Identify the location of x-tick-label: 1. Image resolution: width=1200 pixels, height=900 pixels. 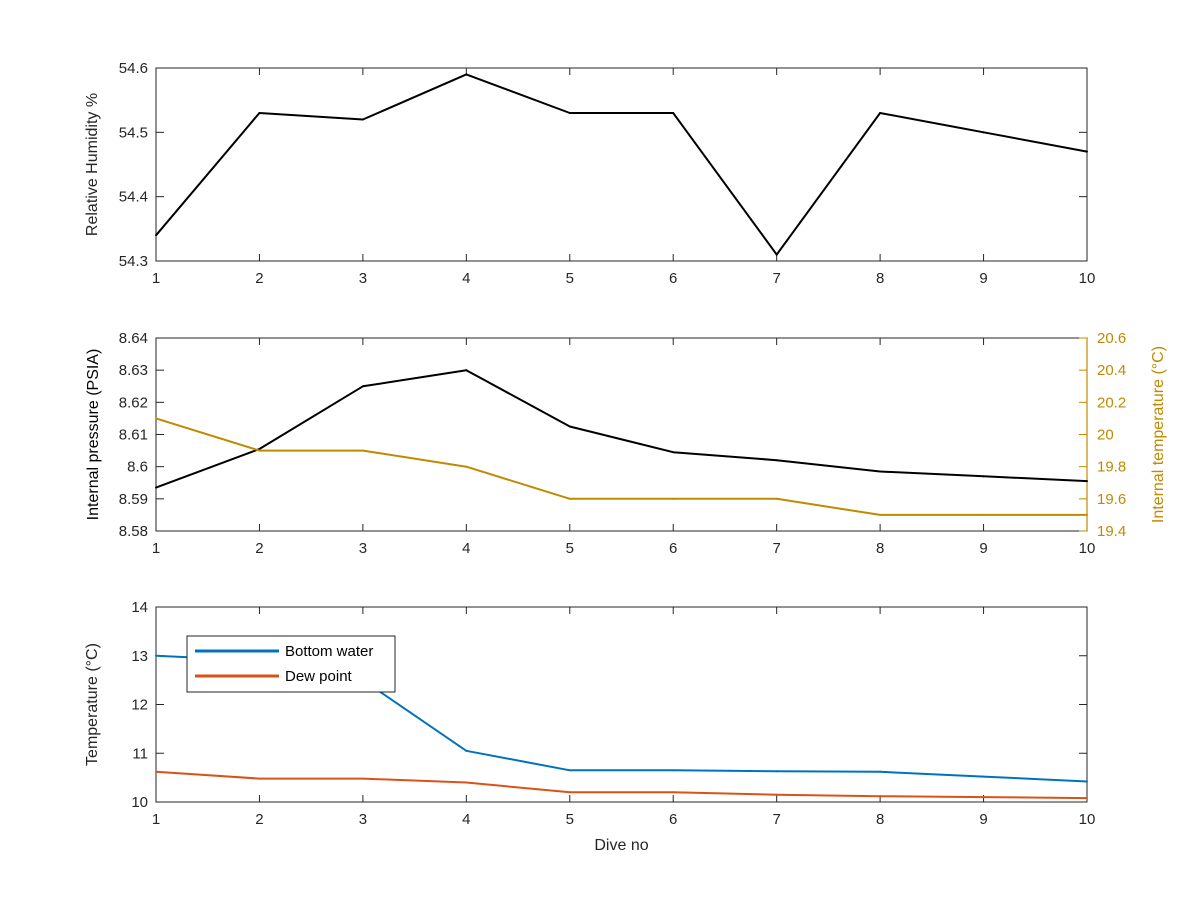
(156, 548).